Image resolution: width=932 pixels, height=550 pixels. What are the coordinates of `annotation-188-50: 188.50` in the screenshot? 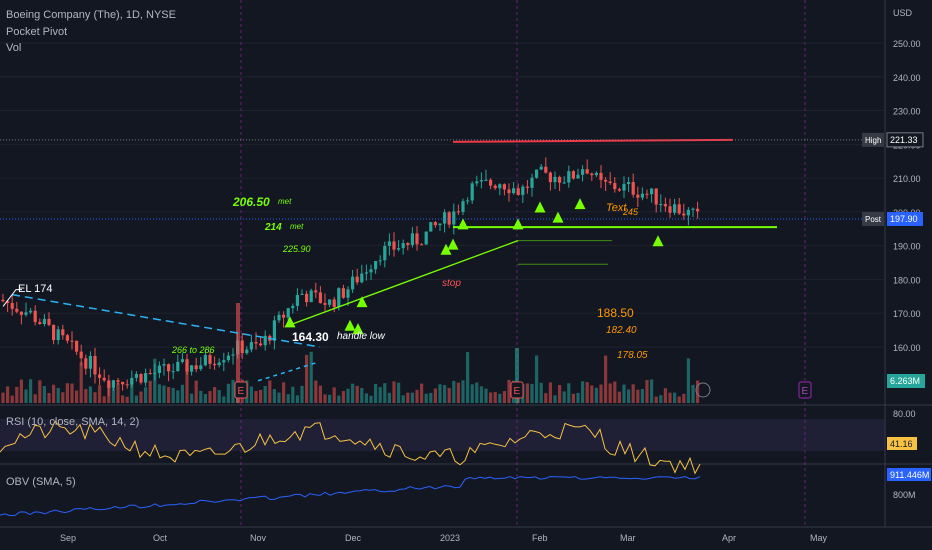 It's located at (615, 313).